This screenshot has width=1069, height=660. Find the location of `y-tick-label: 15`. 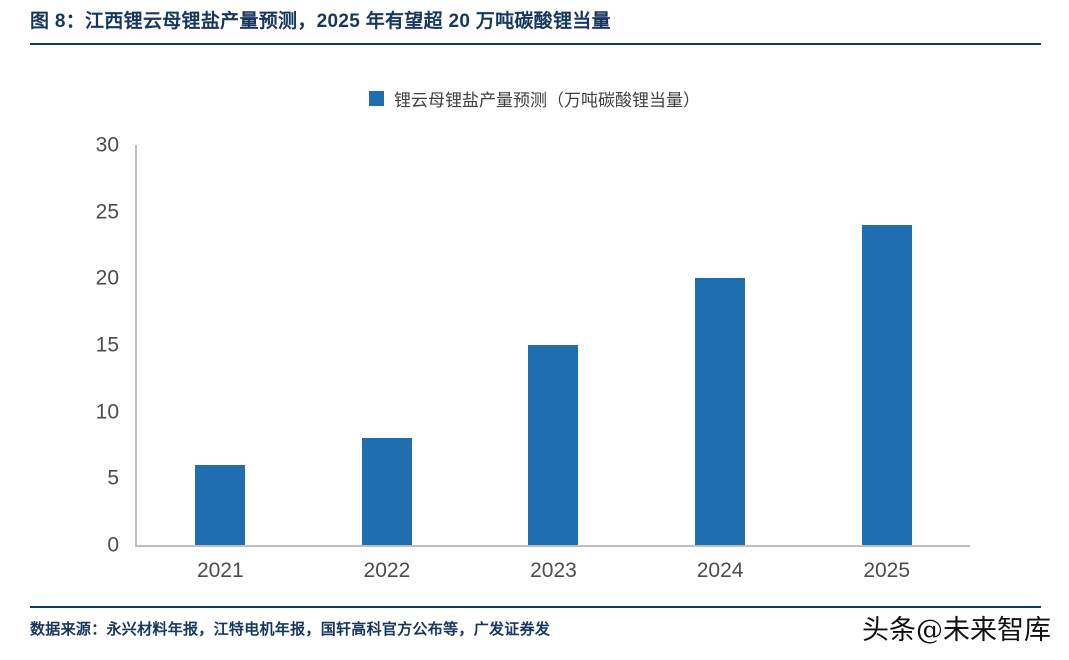

y-tick-label: 15 is located at coordinates (107, 345).